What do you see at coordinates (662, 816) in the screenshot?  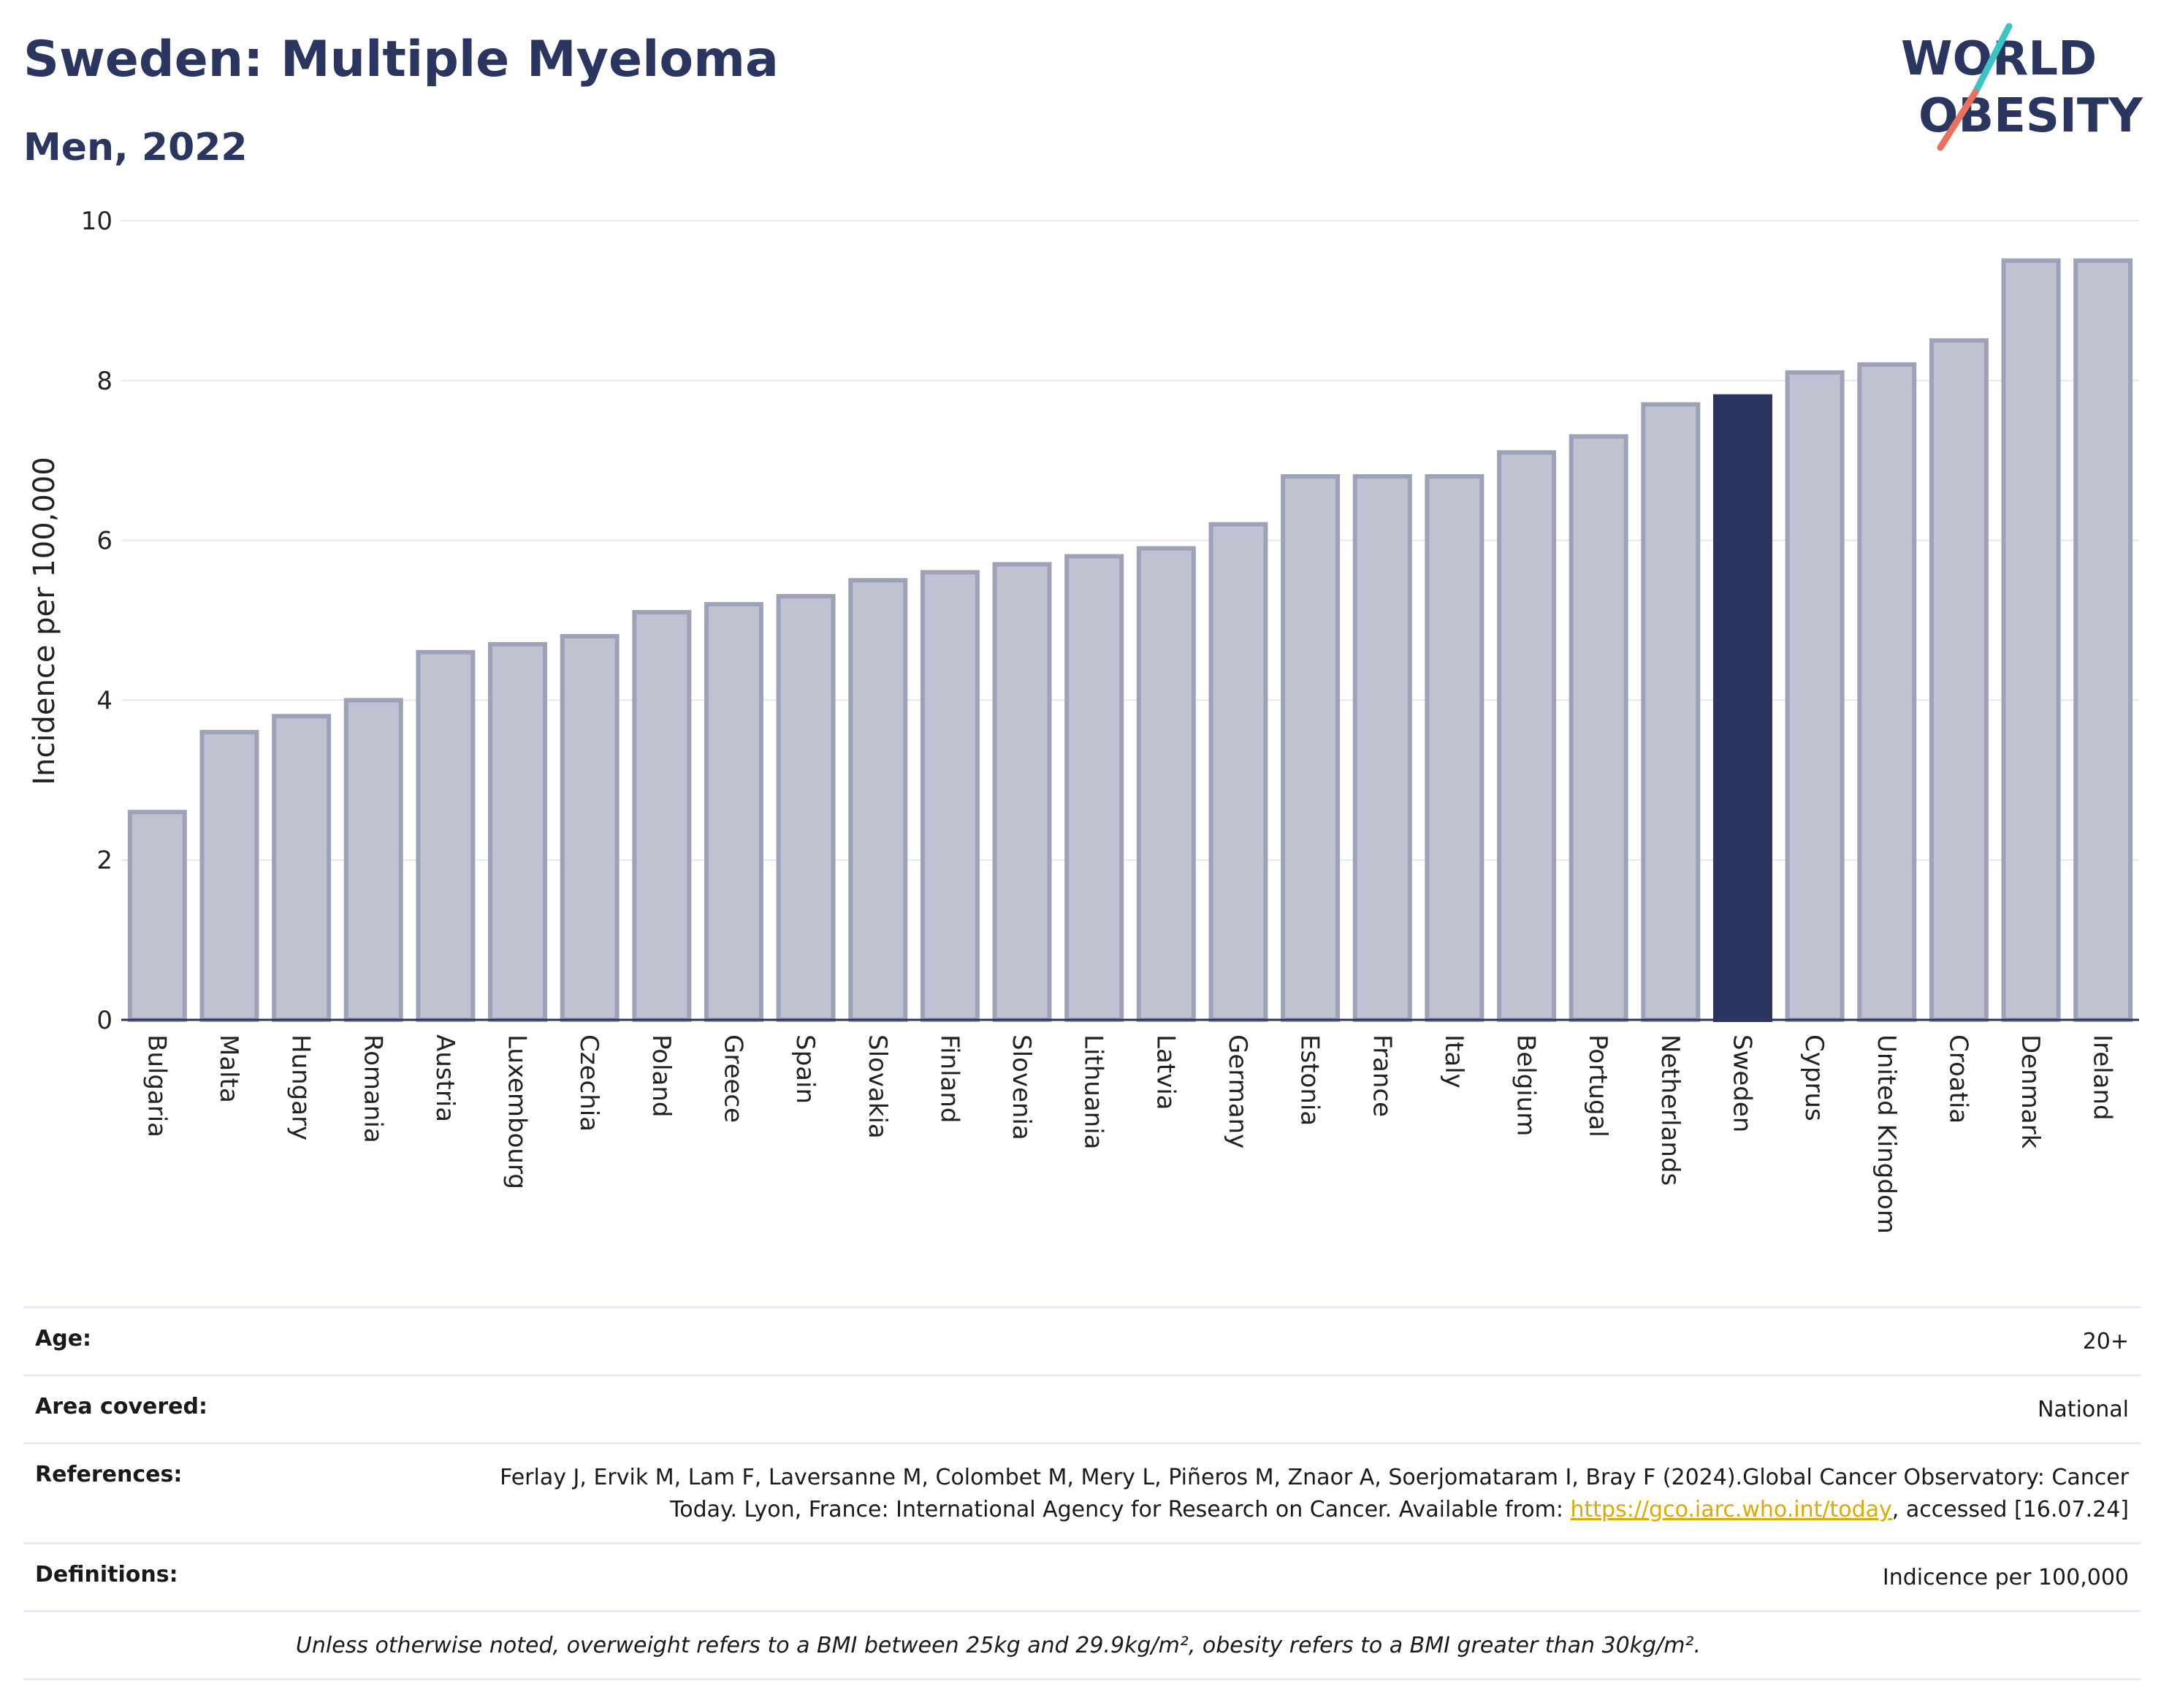 I see `bar-poland` at bounding box center [662, 816].